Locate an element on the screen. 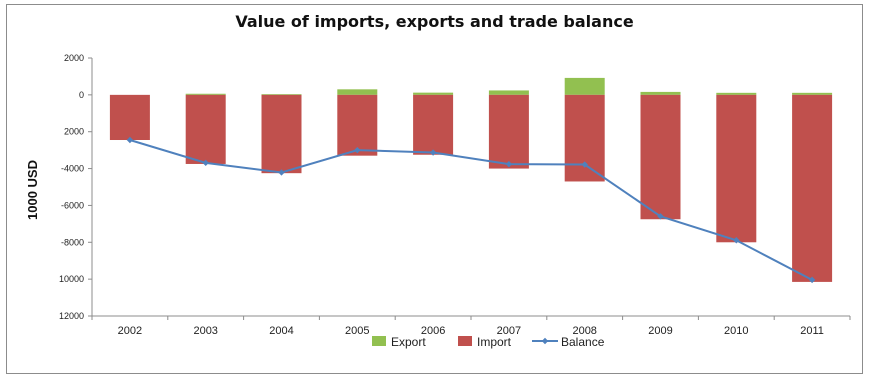  balance-legend-label: Balance is located at coordinates (583, 342).